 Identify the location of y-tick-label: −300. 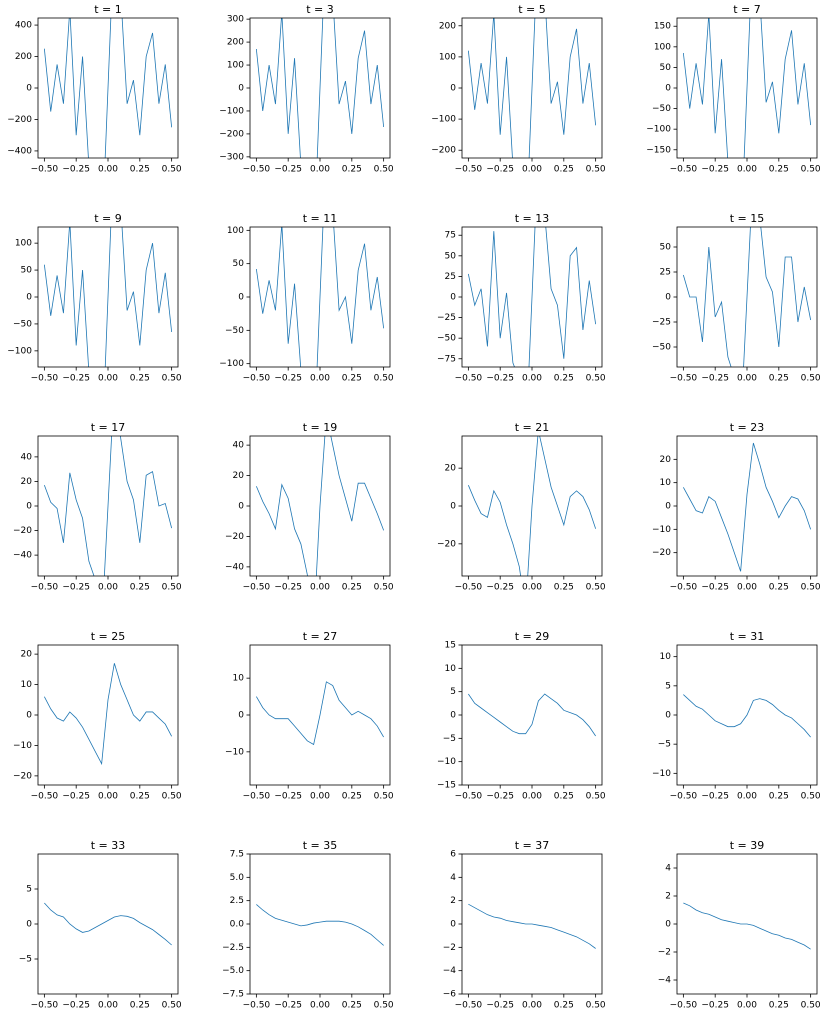
(231, 157).